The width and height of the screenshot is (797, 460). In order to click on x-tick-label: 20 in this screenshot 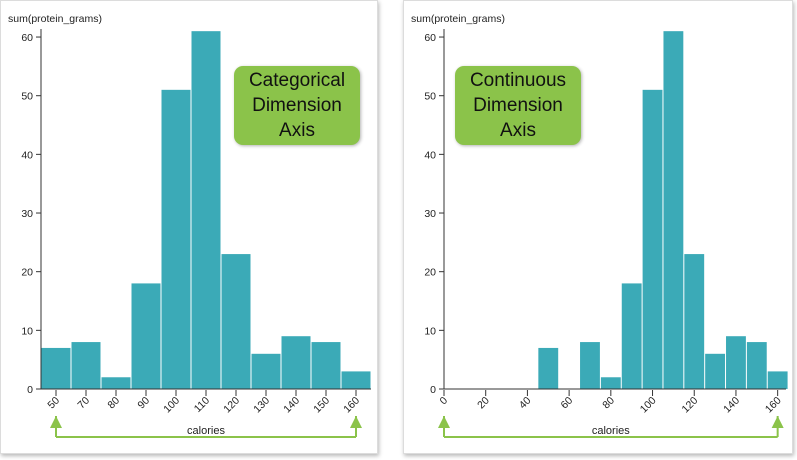, I will do `click(483, 403)`.